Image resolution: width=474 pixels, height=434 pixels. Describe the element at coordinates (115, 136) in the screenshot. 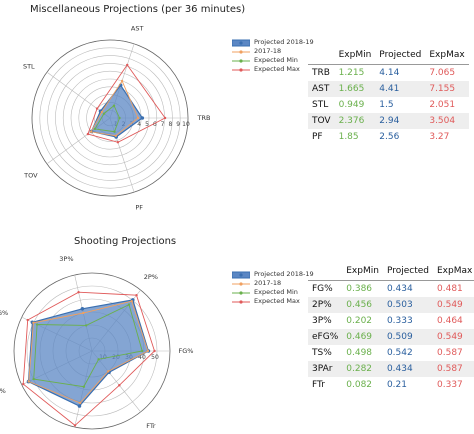

I see `series-2017-18-point-pf` at that location.